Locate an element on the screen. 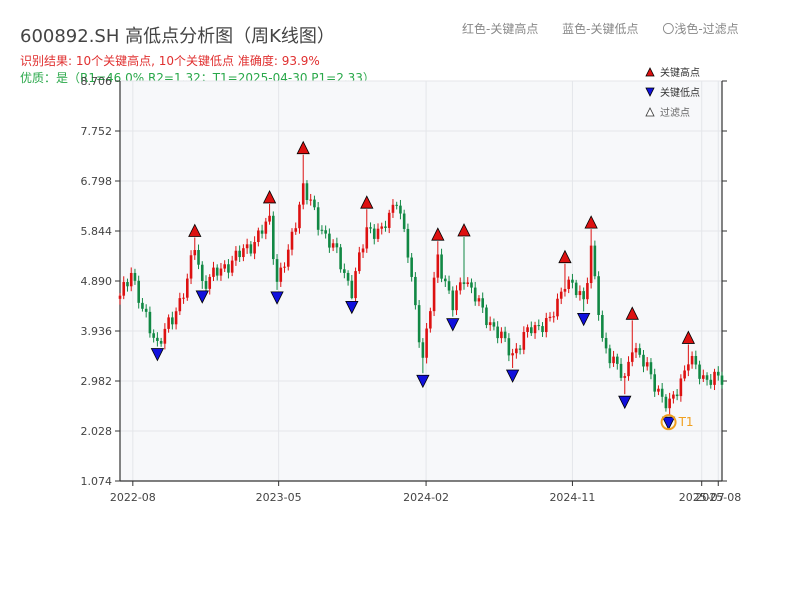  y-tick-label: 8.706 is located at coordinates (97, 81).